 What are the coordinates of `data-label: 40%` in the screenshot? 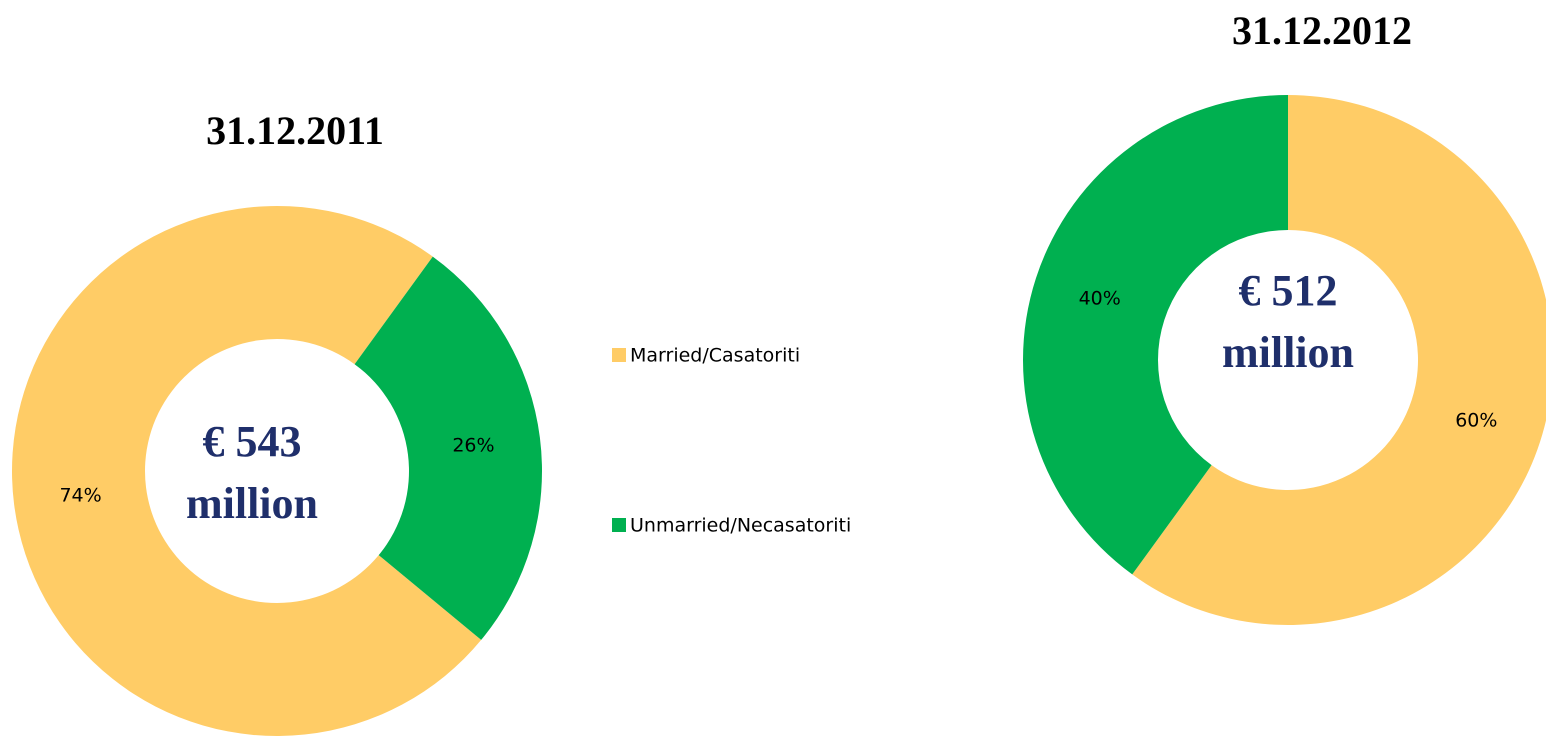 It's located at (1100, 298).